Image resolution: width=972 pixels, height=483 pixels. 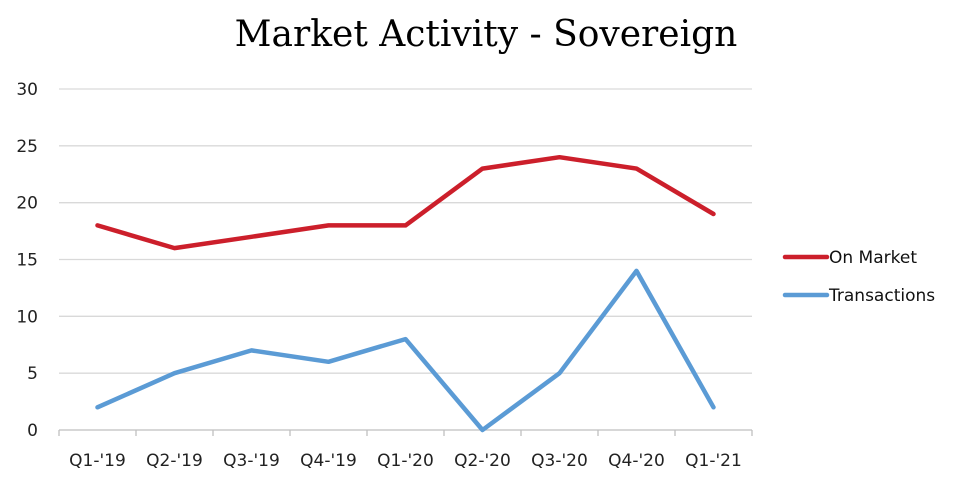 I want to click on y-tick-label: 25, so click(x=27, y=147).